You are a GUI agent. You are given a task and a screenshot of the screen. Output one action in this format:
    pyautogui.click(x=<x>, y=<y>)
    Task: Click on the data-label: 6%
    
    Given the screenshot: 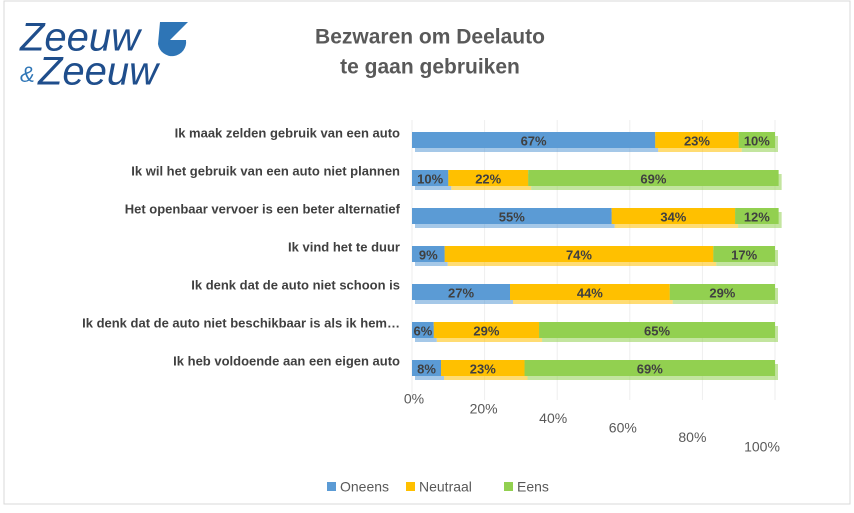 What is the action you would take?
    pyautogui.click(x=422, y=330)
    